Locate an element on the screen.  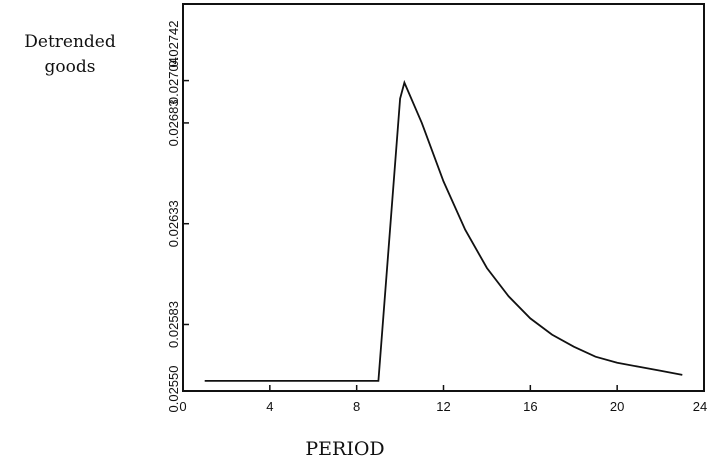
x-axis-title: PERIOD is located at coordinates (344, 449).